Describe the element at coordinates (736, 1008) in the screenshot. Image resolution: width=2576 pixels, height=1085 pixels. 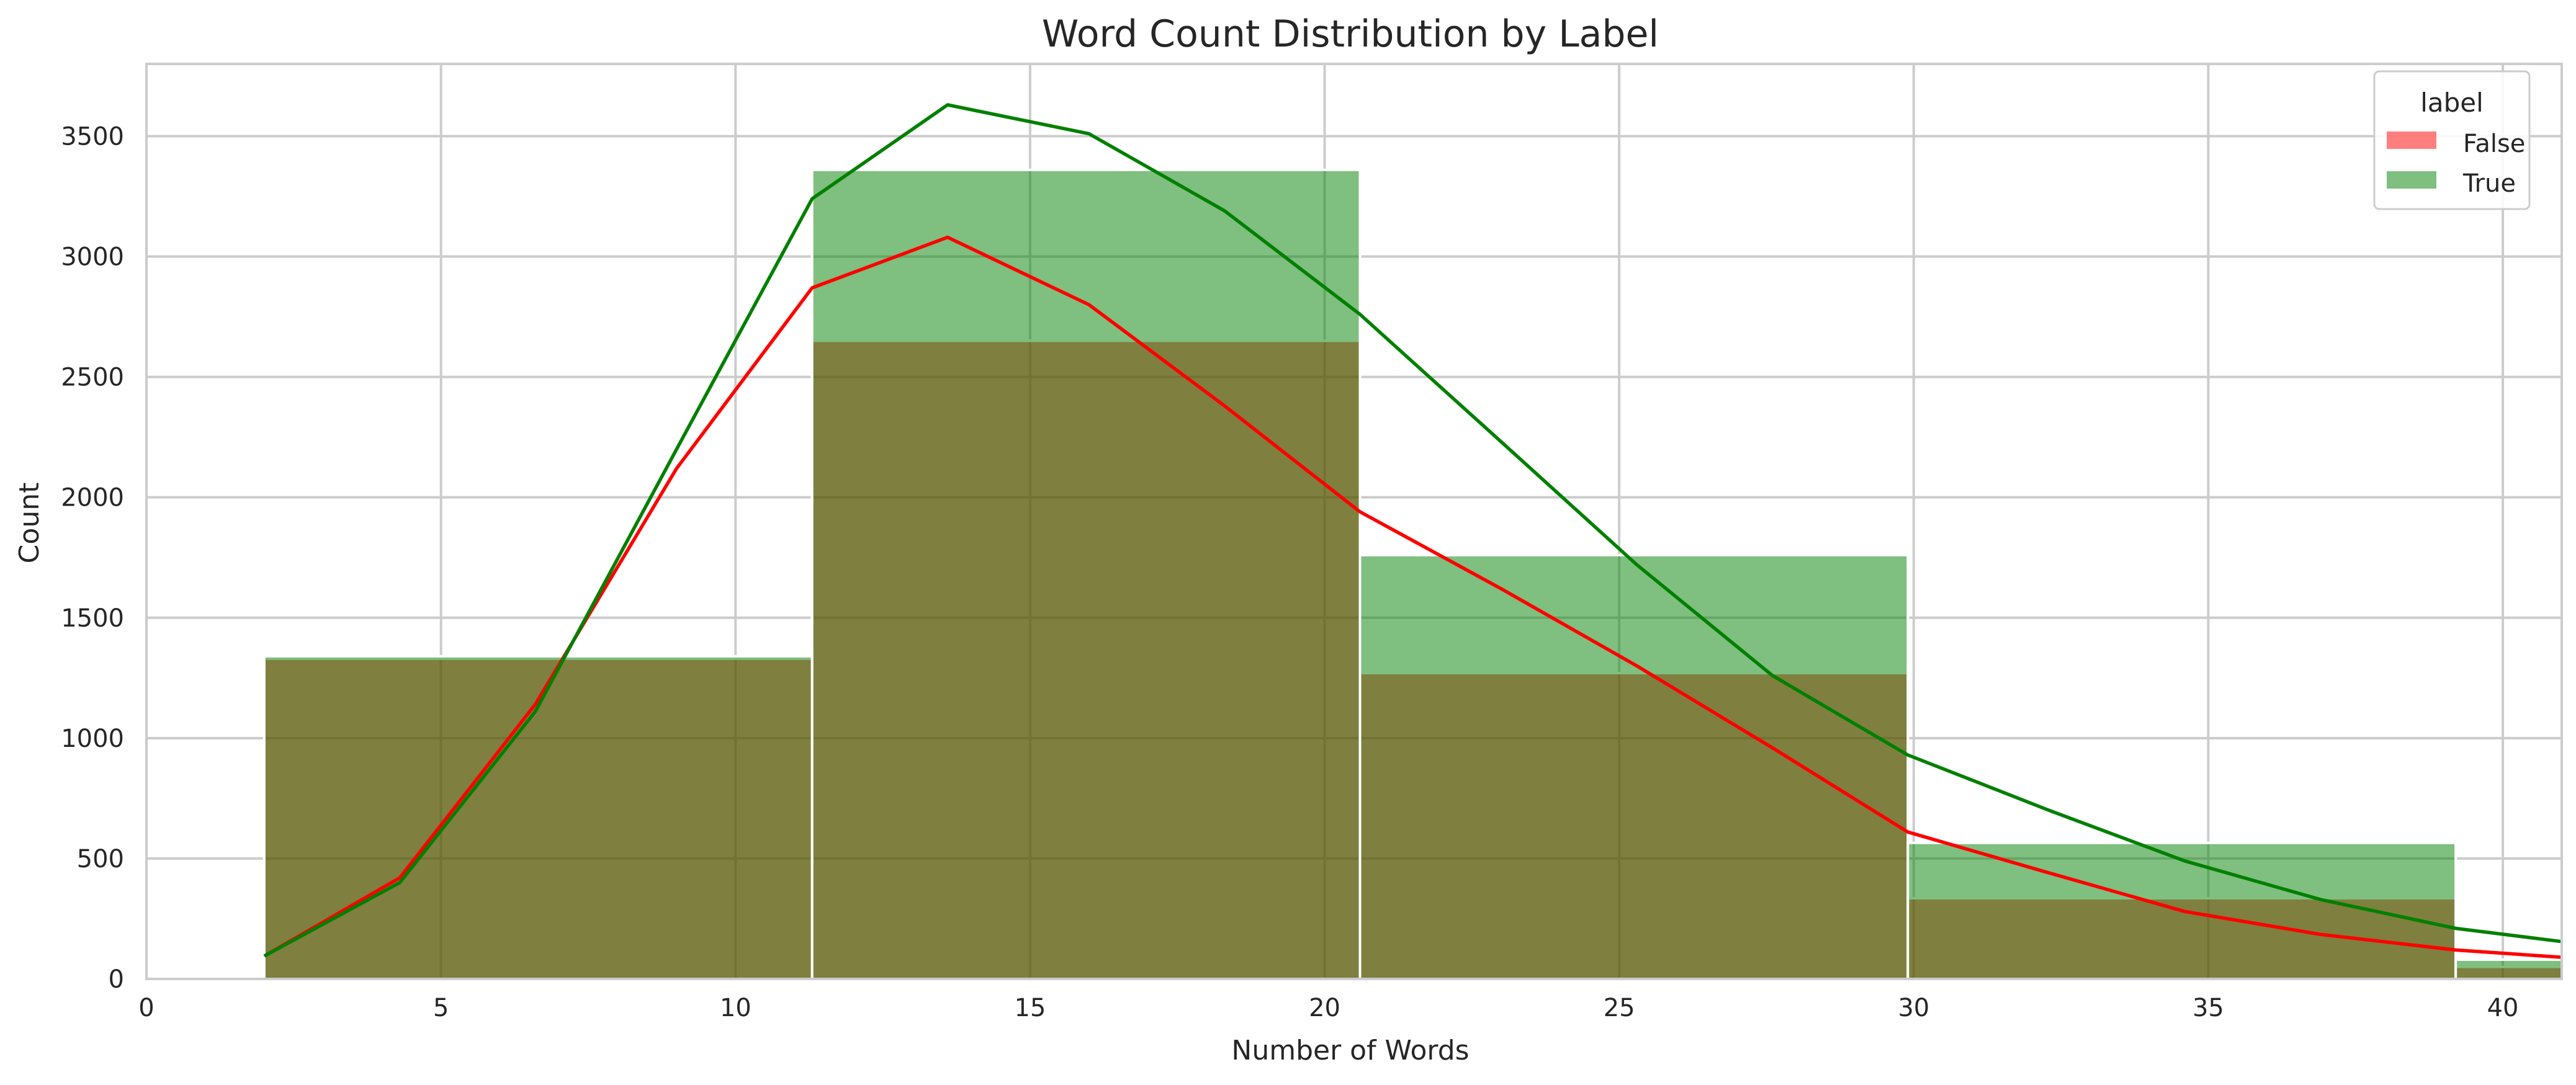
I see `x-tick-label: 10` at that location.